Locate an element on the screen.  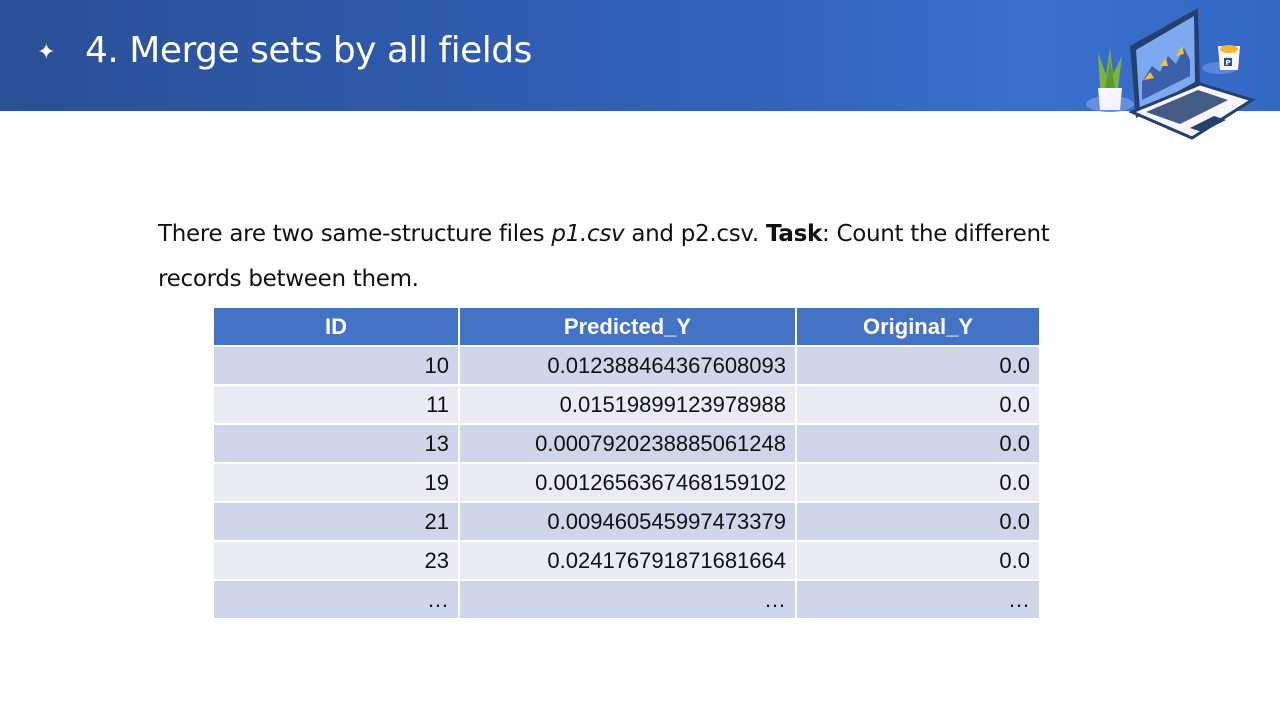
table-row: 10 0.012388464367608093 0.0 is located at coordinates (627, 365).